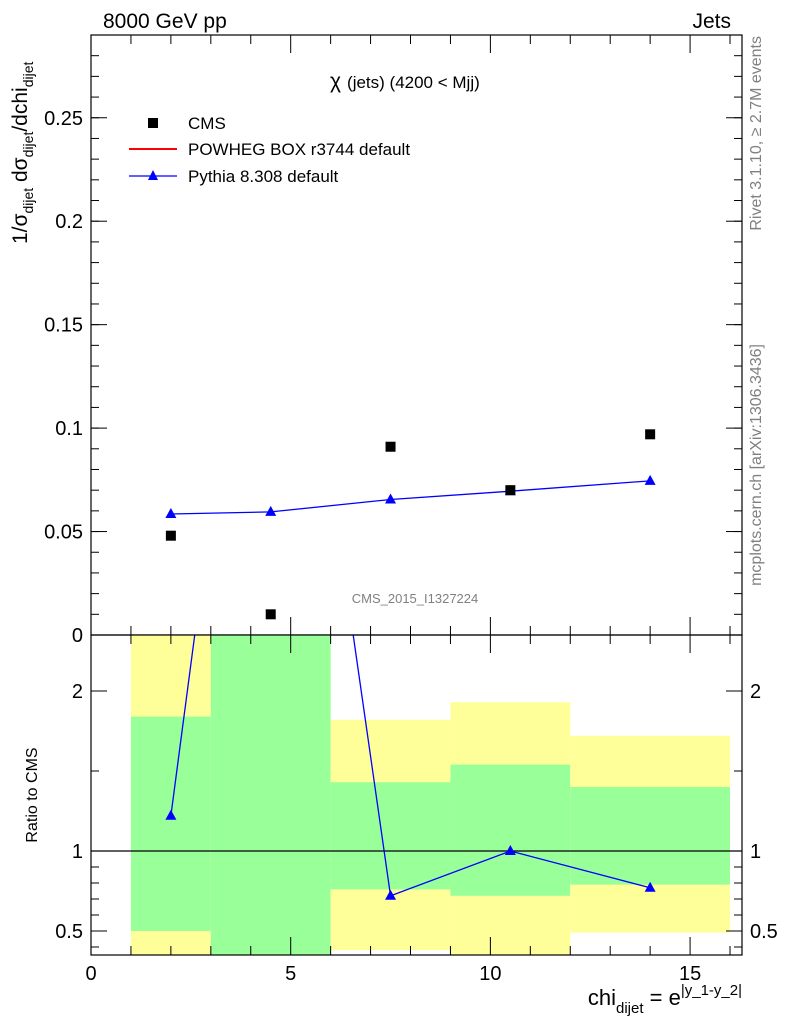 This screenshot has width=786, height=1024. I want to click on main-y-tick-label: 0, so click(77, 636).